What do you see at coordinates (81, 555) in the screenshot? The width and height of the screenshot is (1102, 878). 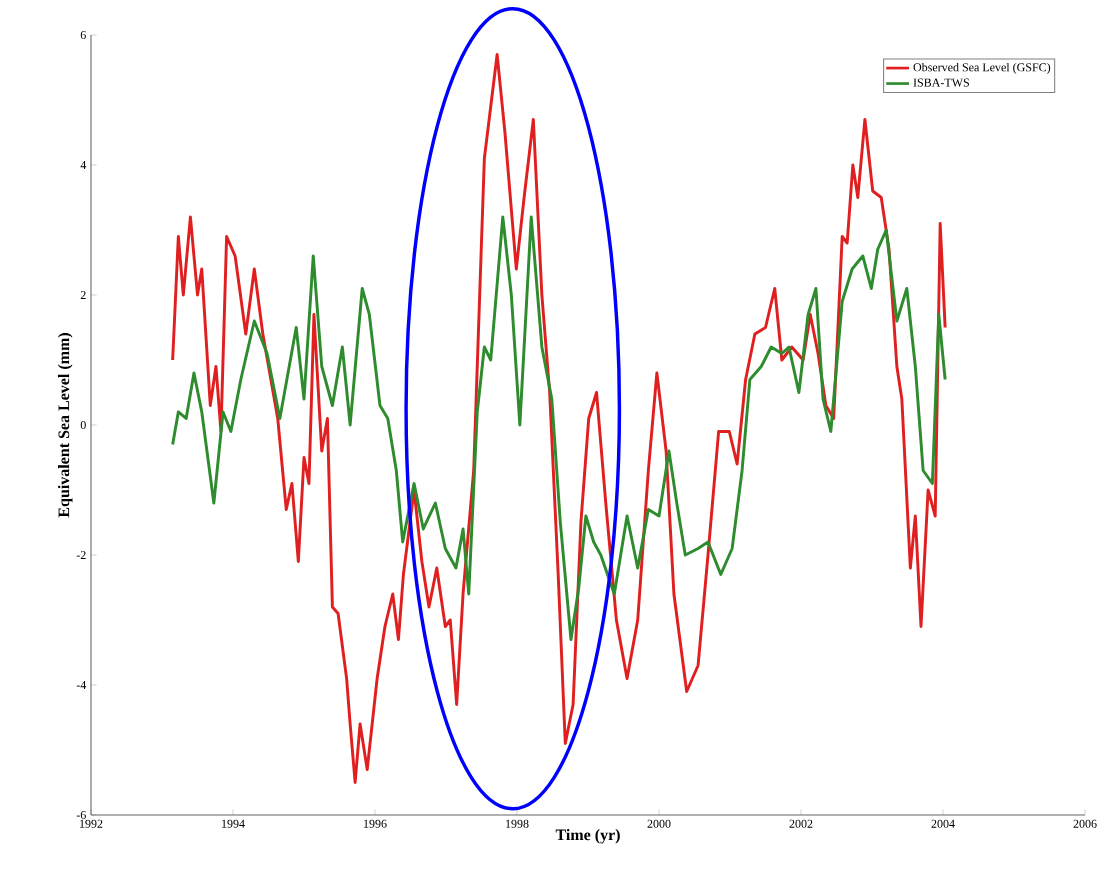 I see `y-tick-label: -2` at bounding box center [81, 555].